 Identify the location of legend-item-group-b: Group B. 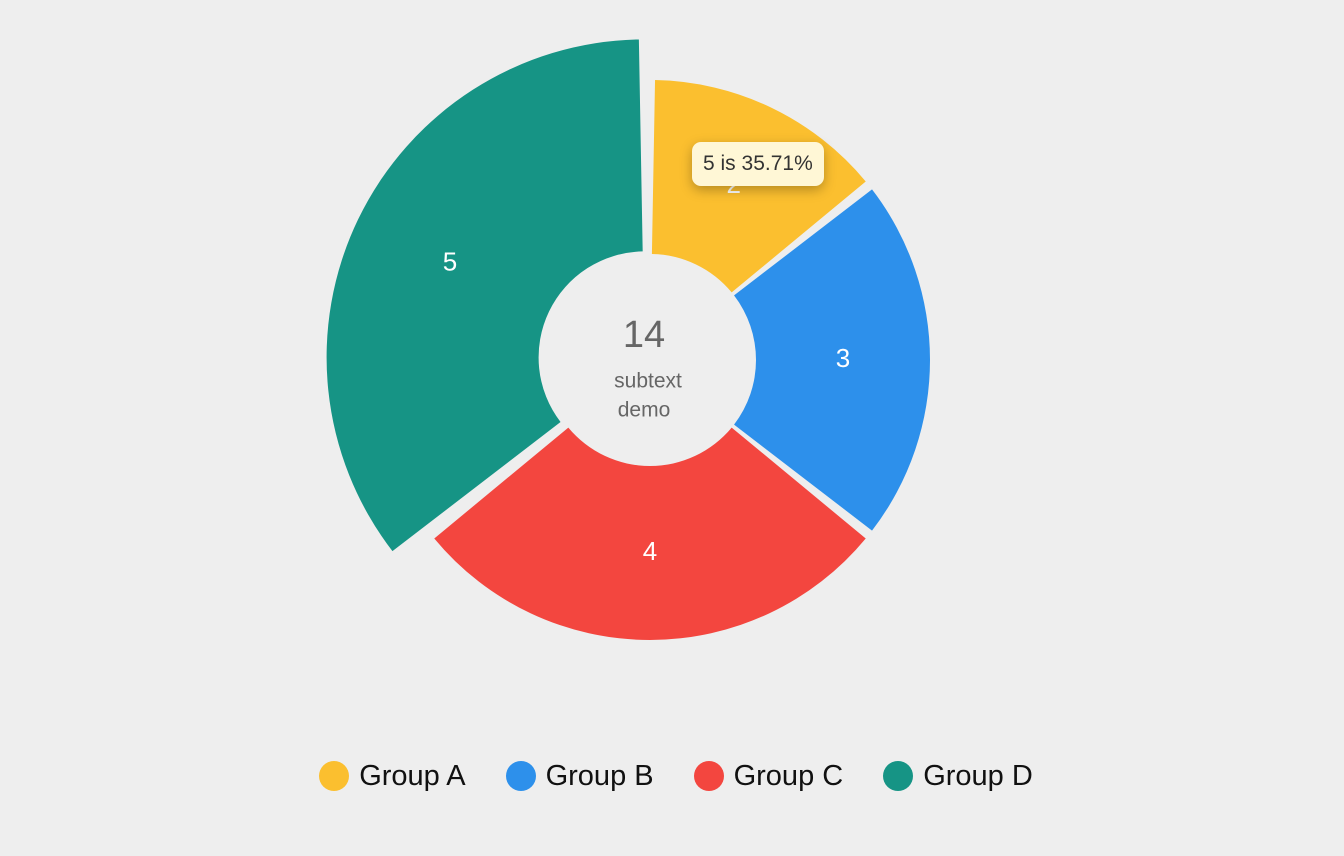
(579, 776).